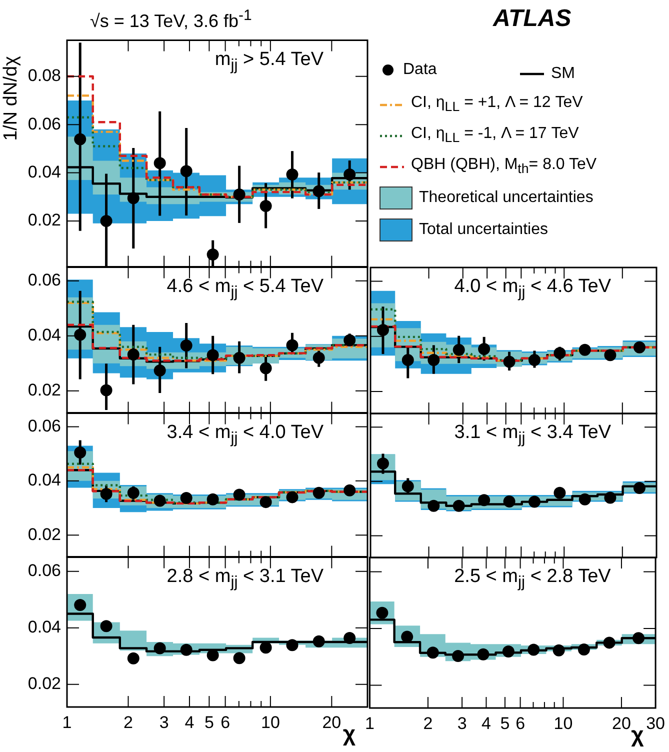  Describe the element at coordinates (245, 579) in the screenshot. I see `annotation: 2.8 < m$_{jj}$ < 3.1 TeV` at that location.